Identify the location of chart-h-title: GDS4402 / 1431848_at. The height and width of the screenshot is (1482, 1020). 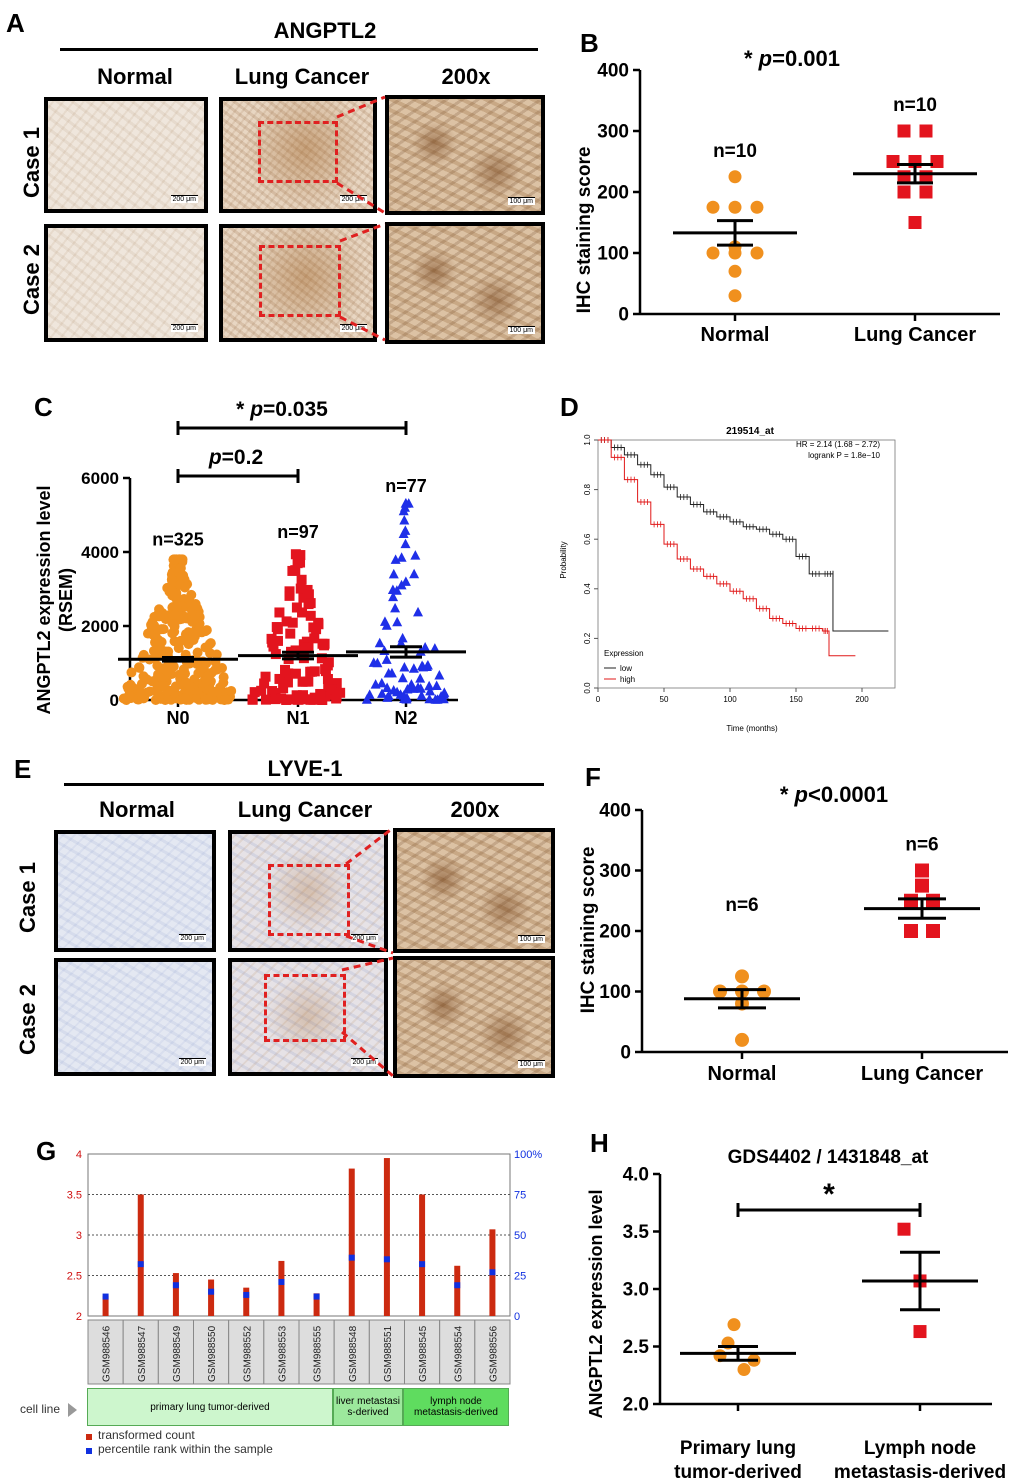
(828, 1157).